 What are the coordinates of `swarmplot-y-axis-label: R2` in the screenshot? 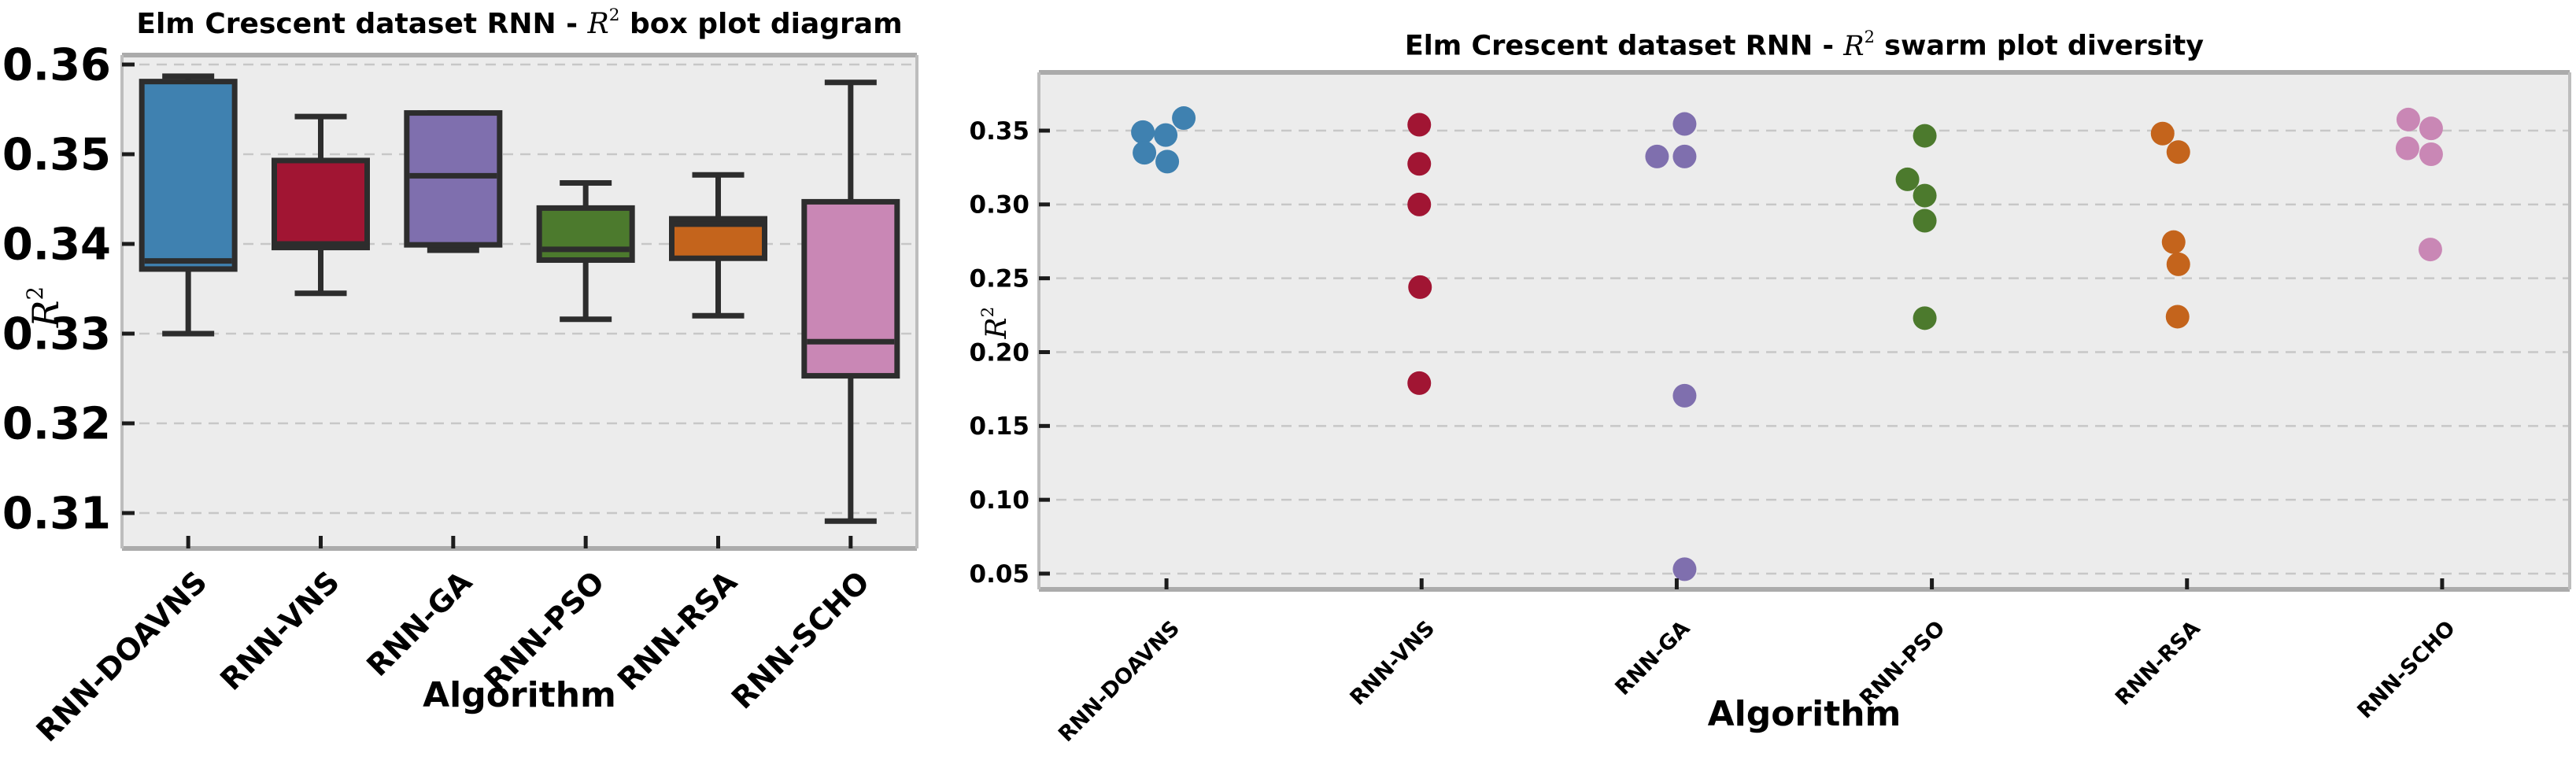 It's located at (991, 322).